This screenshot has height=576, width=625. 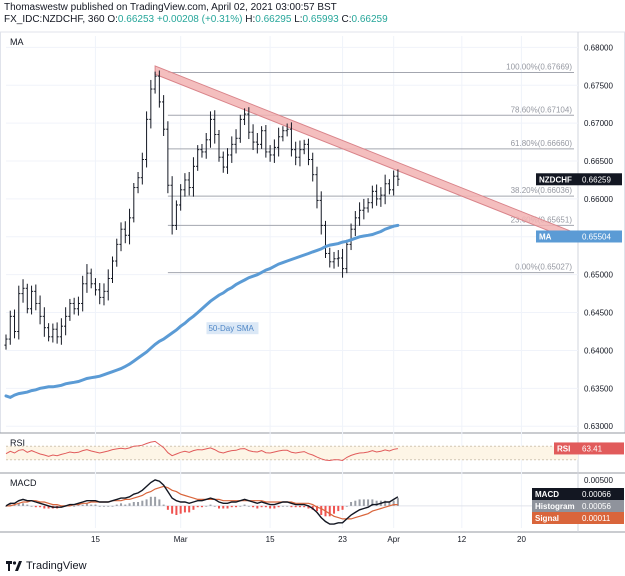 What do you see at coordinates (56, 566) in the screenshot?
I see `footer-brand: TradingView` at bounding box center [56, 566].